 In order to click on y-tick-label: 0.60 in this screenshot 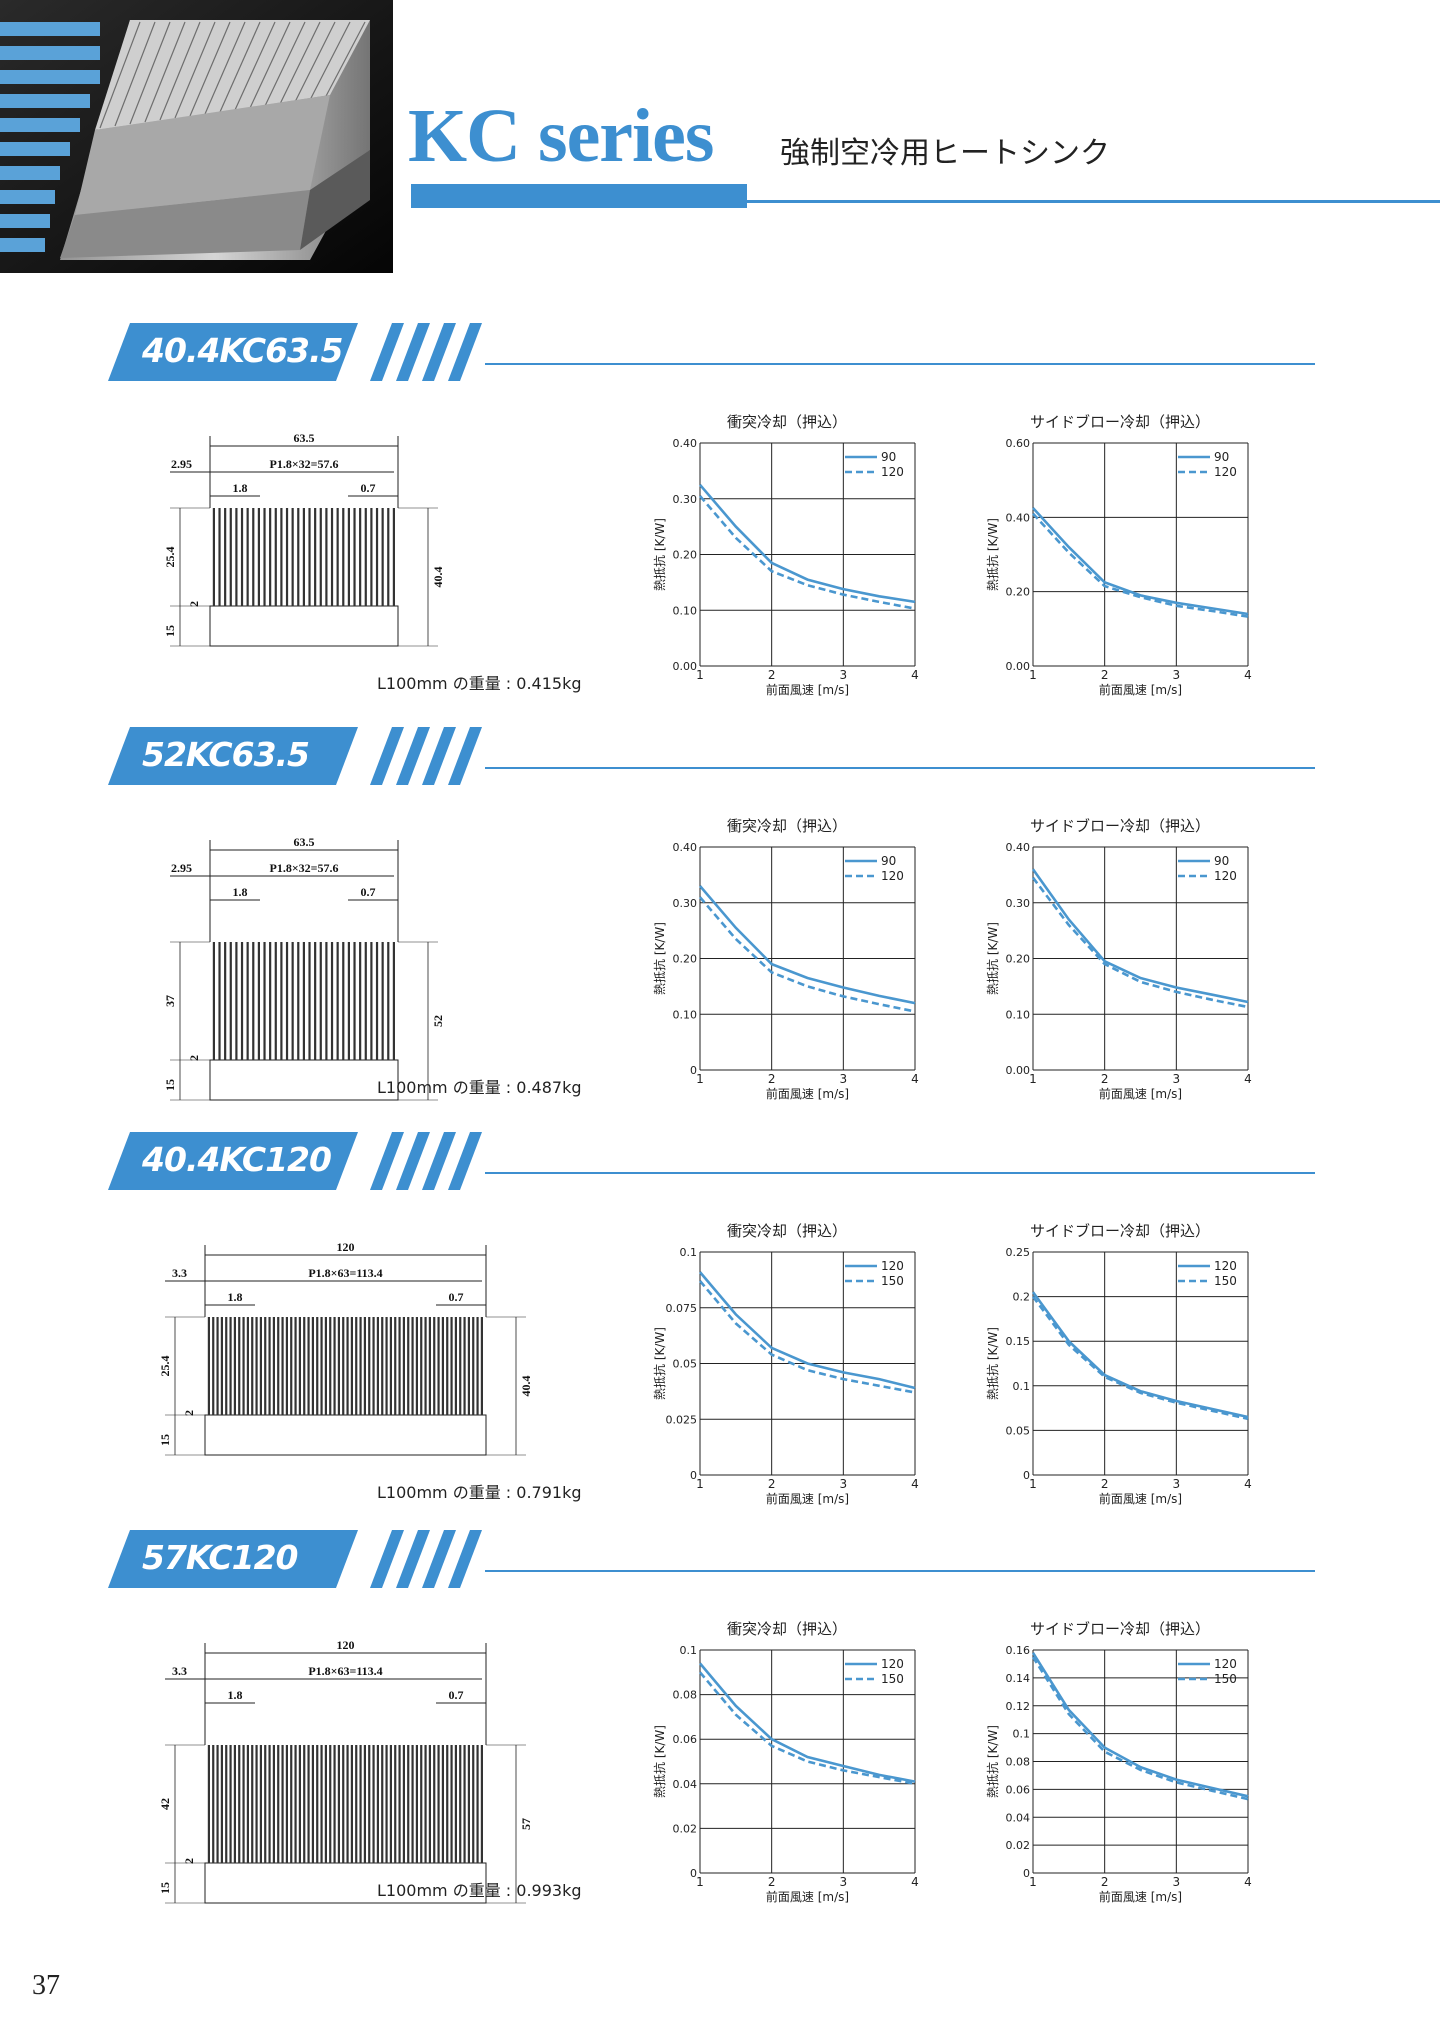, I will do `click(1018, 443)`.